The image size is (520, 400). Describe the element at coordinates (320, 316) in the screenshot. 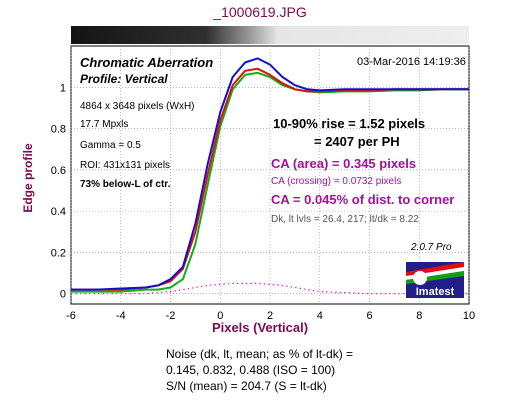

I see `x-tick-label: 4` at that location.